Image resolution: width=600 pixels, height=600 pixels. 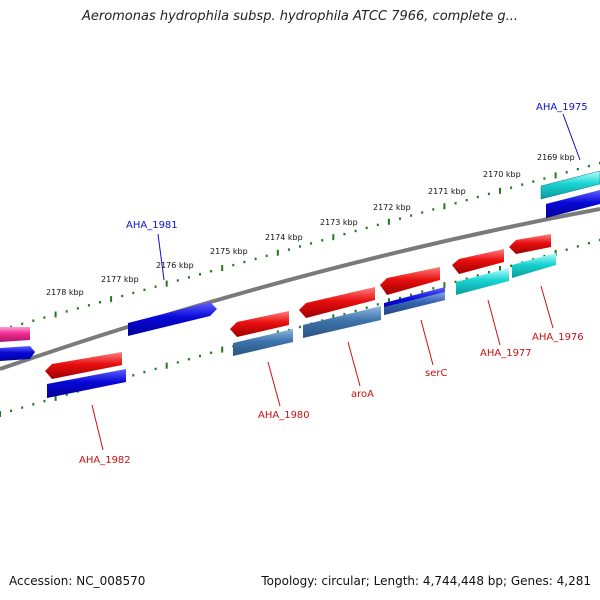 What do you see at coordinates (77, 581) in the screenshot?
I see `accession-text: Accession: NC_008570` at bounding box center [77, 581].